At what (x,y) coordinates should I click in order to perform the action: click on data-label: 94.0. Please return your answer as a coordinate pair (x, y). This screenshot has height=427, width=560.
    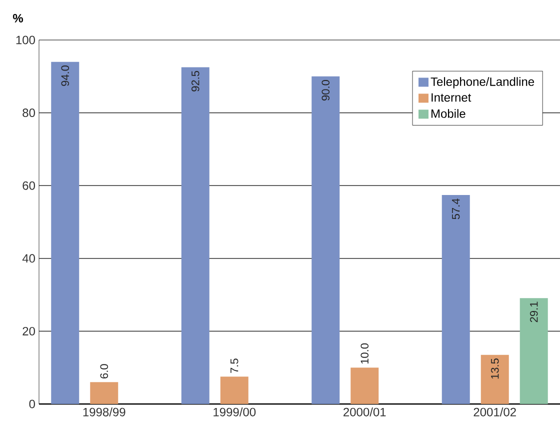
    Looking at the image, I should click on (65, 75).